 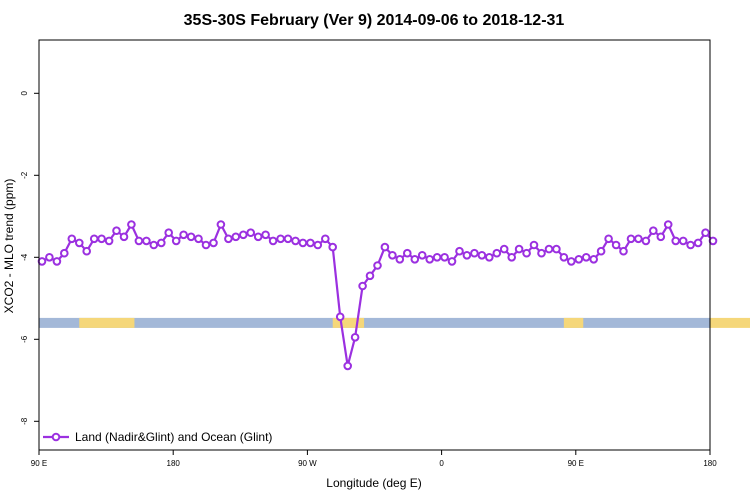 I want to click on y-tick-label: 0, so click(x=24, y=93).